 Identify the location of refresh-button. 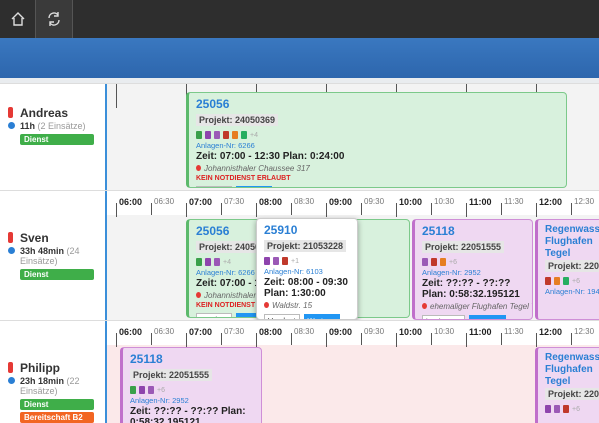
(54, 19).